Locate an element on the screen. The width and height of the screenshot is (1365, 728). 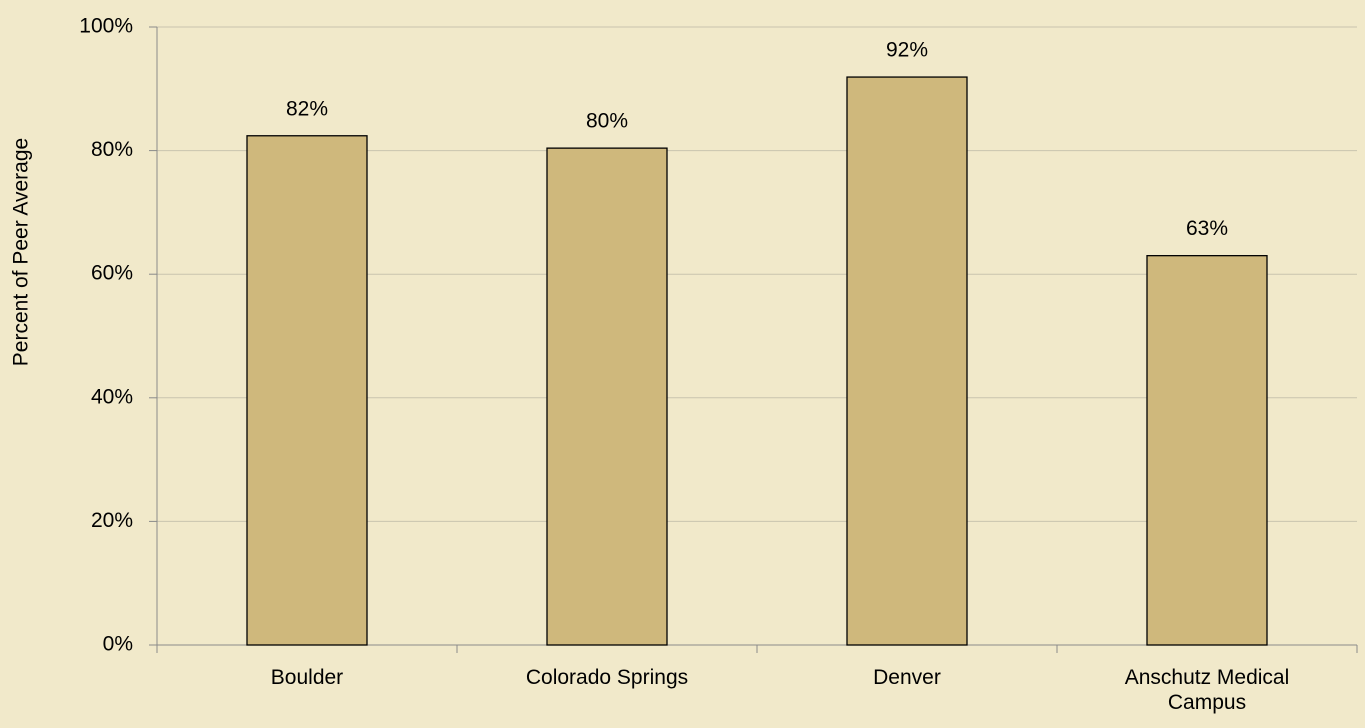
y-tick-label: 60% is located at coordinates (112, 273).